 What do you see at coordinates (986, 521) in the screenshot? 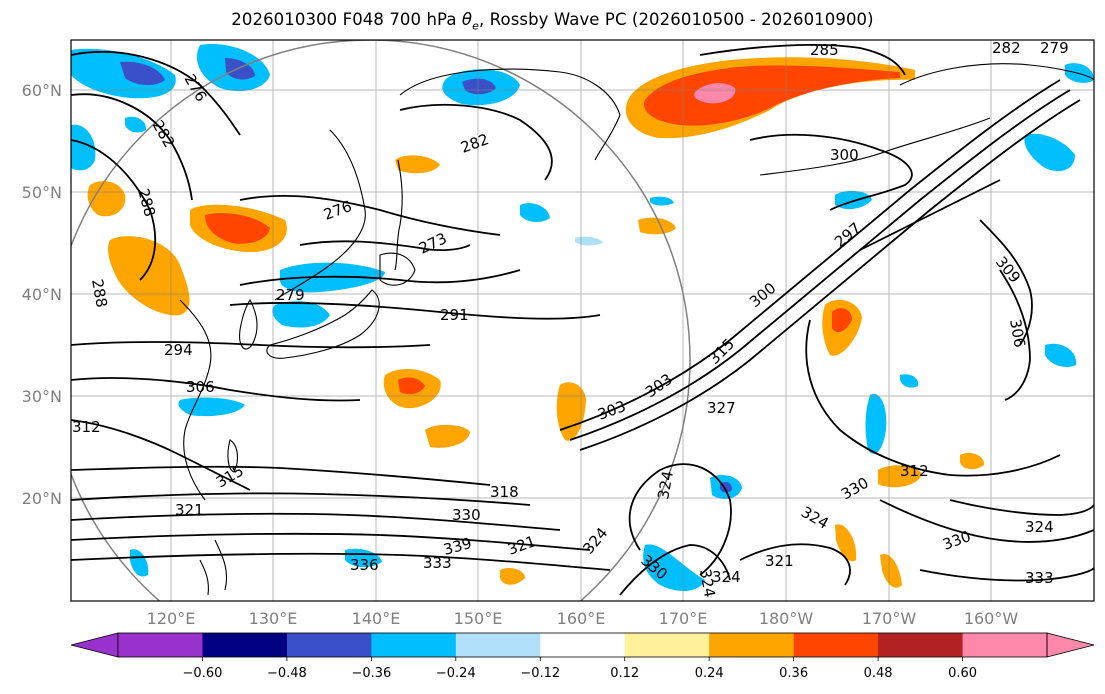
I see `contour-330-east` at bounding box center [986, 521].